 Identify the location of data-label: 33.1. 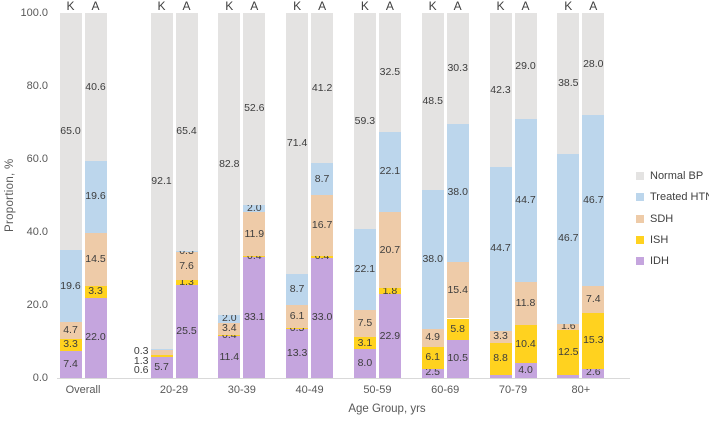
(254, 317).